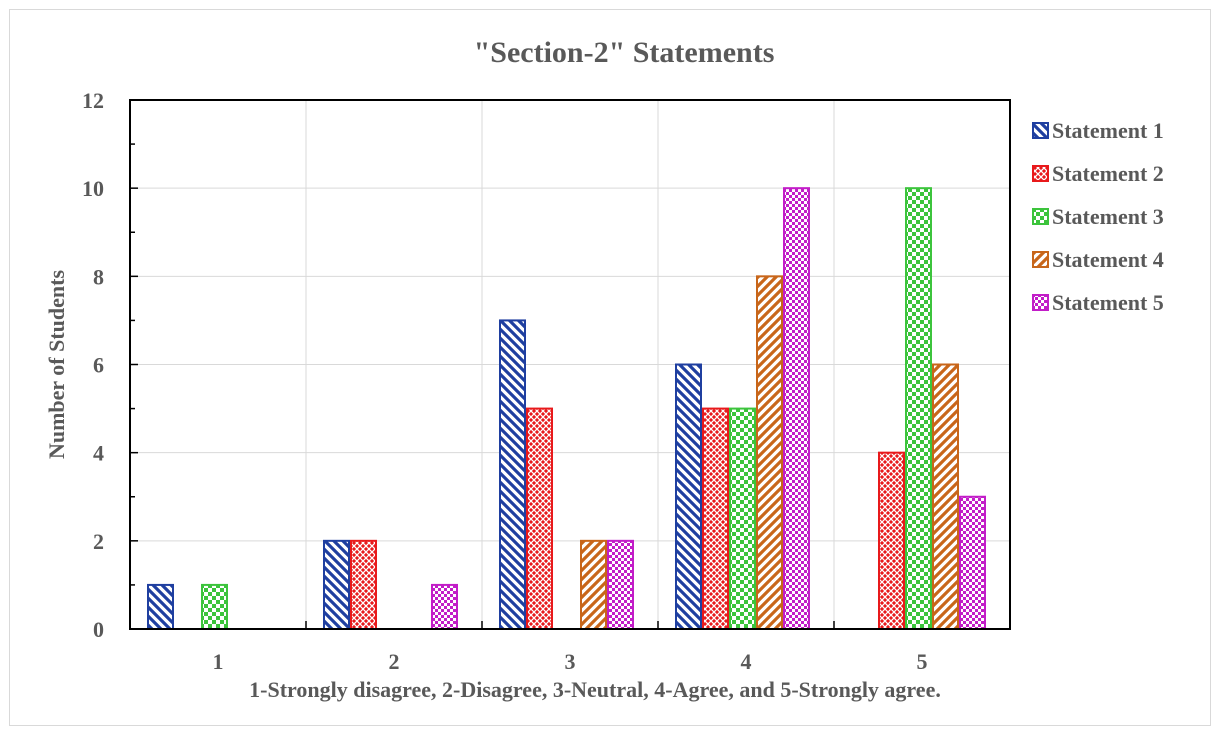 This screenshot has width=1221, height=736. Describe the element at coordinates (98, 453) in the screenshot. I see `y-tick-label: 4` at that location.